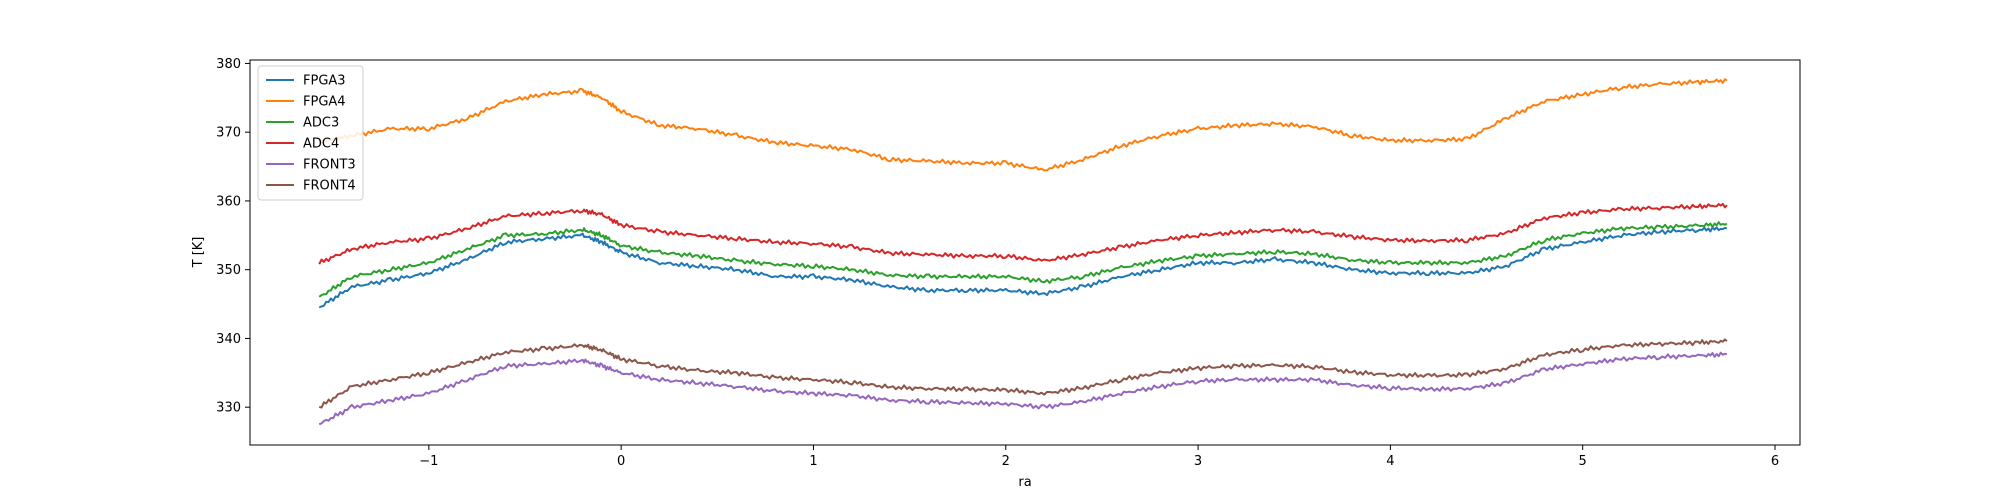  What do you see at coordinates (1006, 461) in the screenshot?
I see `x-tick-label: 2` at bounding box center [1006, 461].